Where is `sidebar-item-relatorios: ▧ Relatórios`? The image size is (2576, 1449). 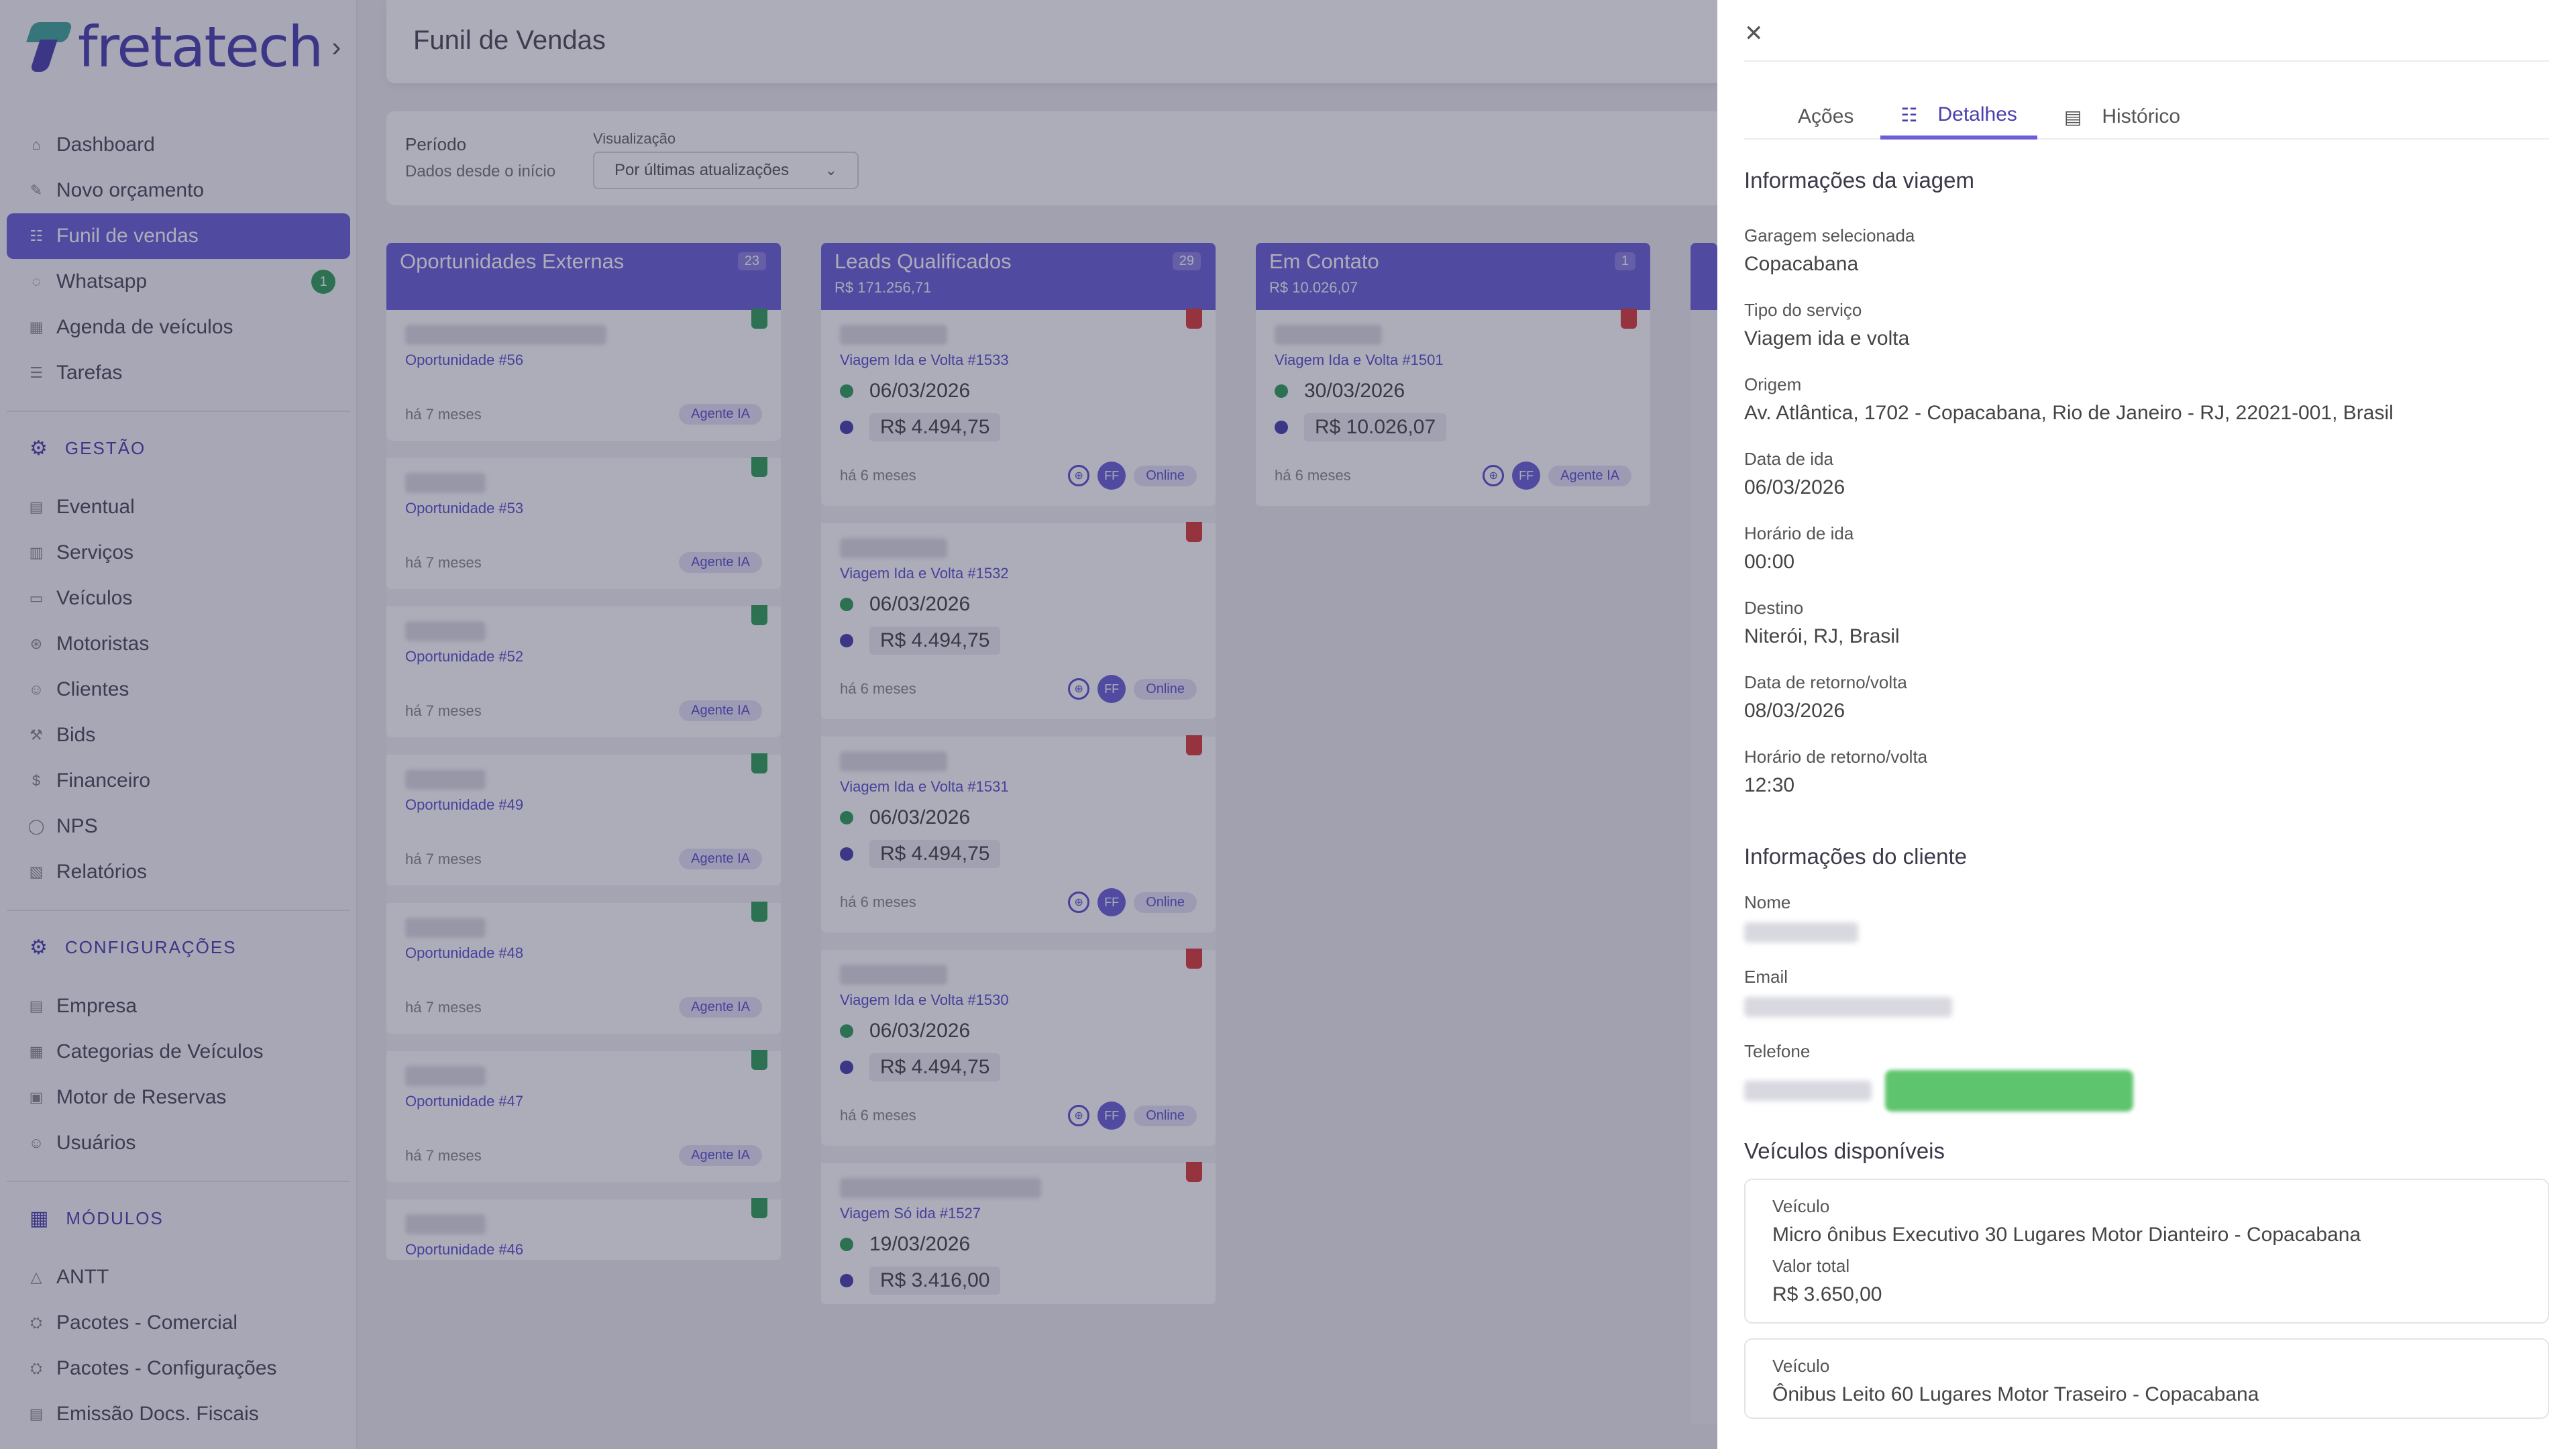
sidebar-item-relatorios: ▧ Relatórios is located at coordinates (178, 872).